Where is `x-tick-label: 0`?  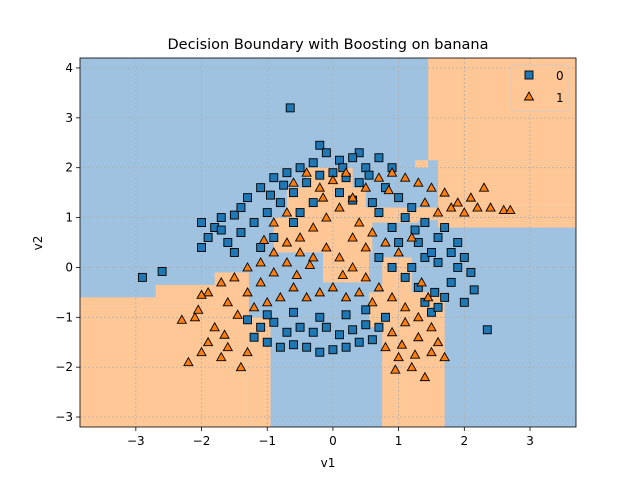
x-tick-label: 0 is located at coordinates (333, 441).